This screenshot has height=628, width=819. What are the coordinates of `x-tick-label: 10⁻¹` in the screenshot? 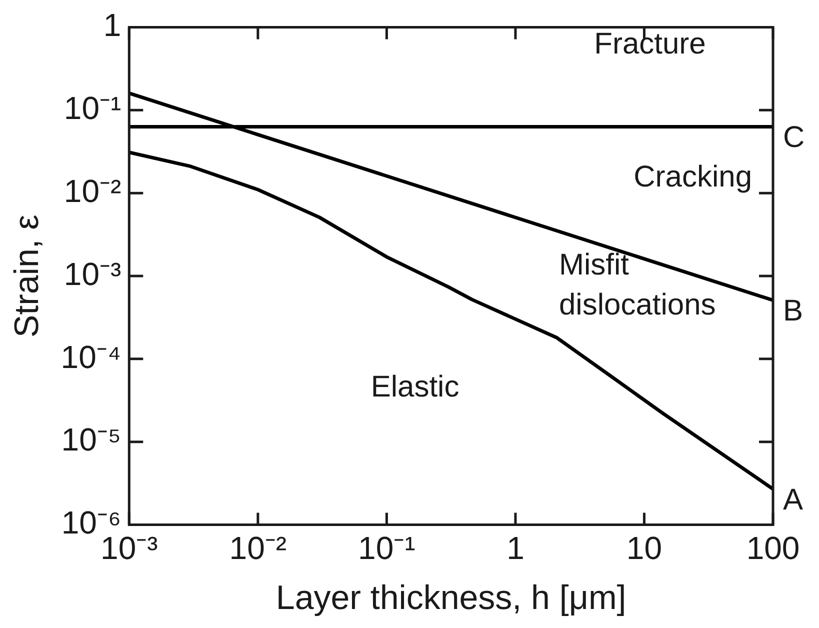 It's located at (387, 548).